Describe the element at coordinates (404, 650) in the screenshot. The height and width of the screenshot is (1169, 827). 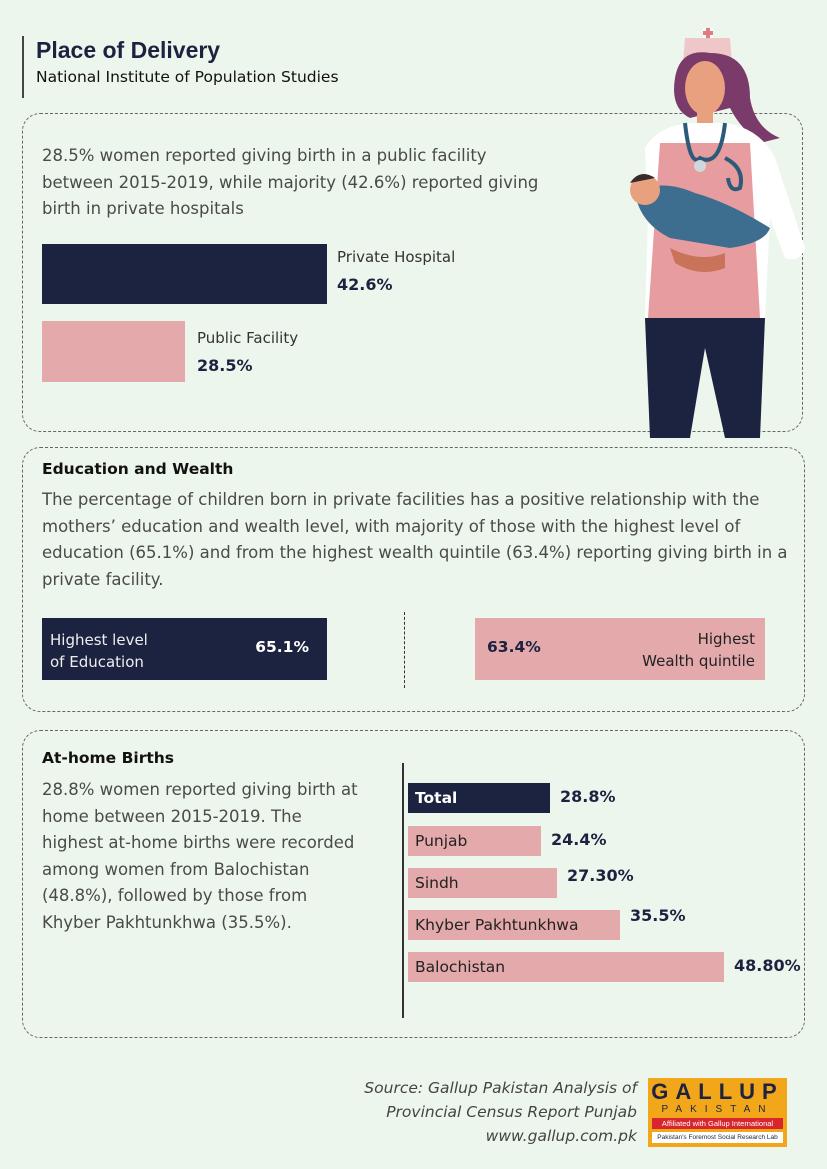
I see `divider` at that location.